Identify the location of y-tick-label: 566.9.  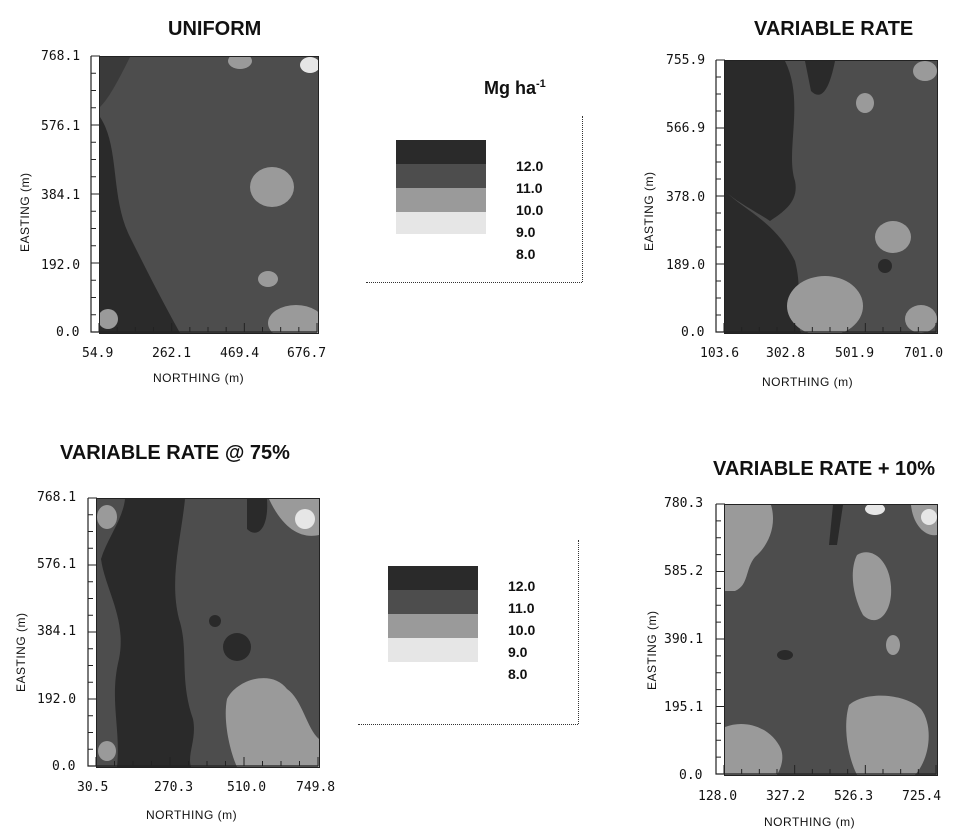
(686, 128).